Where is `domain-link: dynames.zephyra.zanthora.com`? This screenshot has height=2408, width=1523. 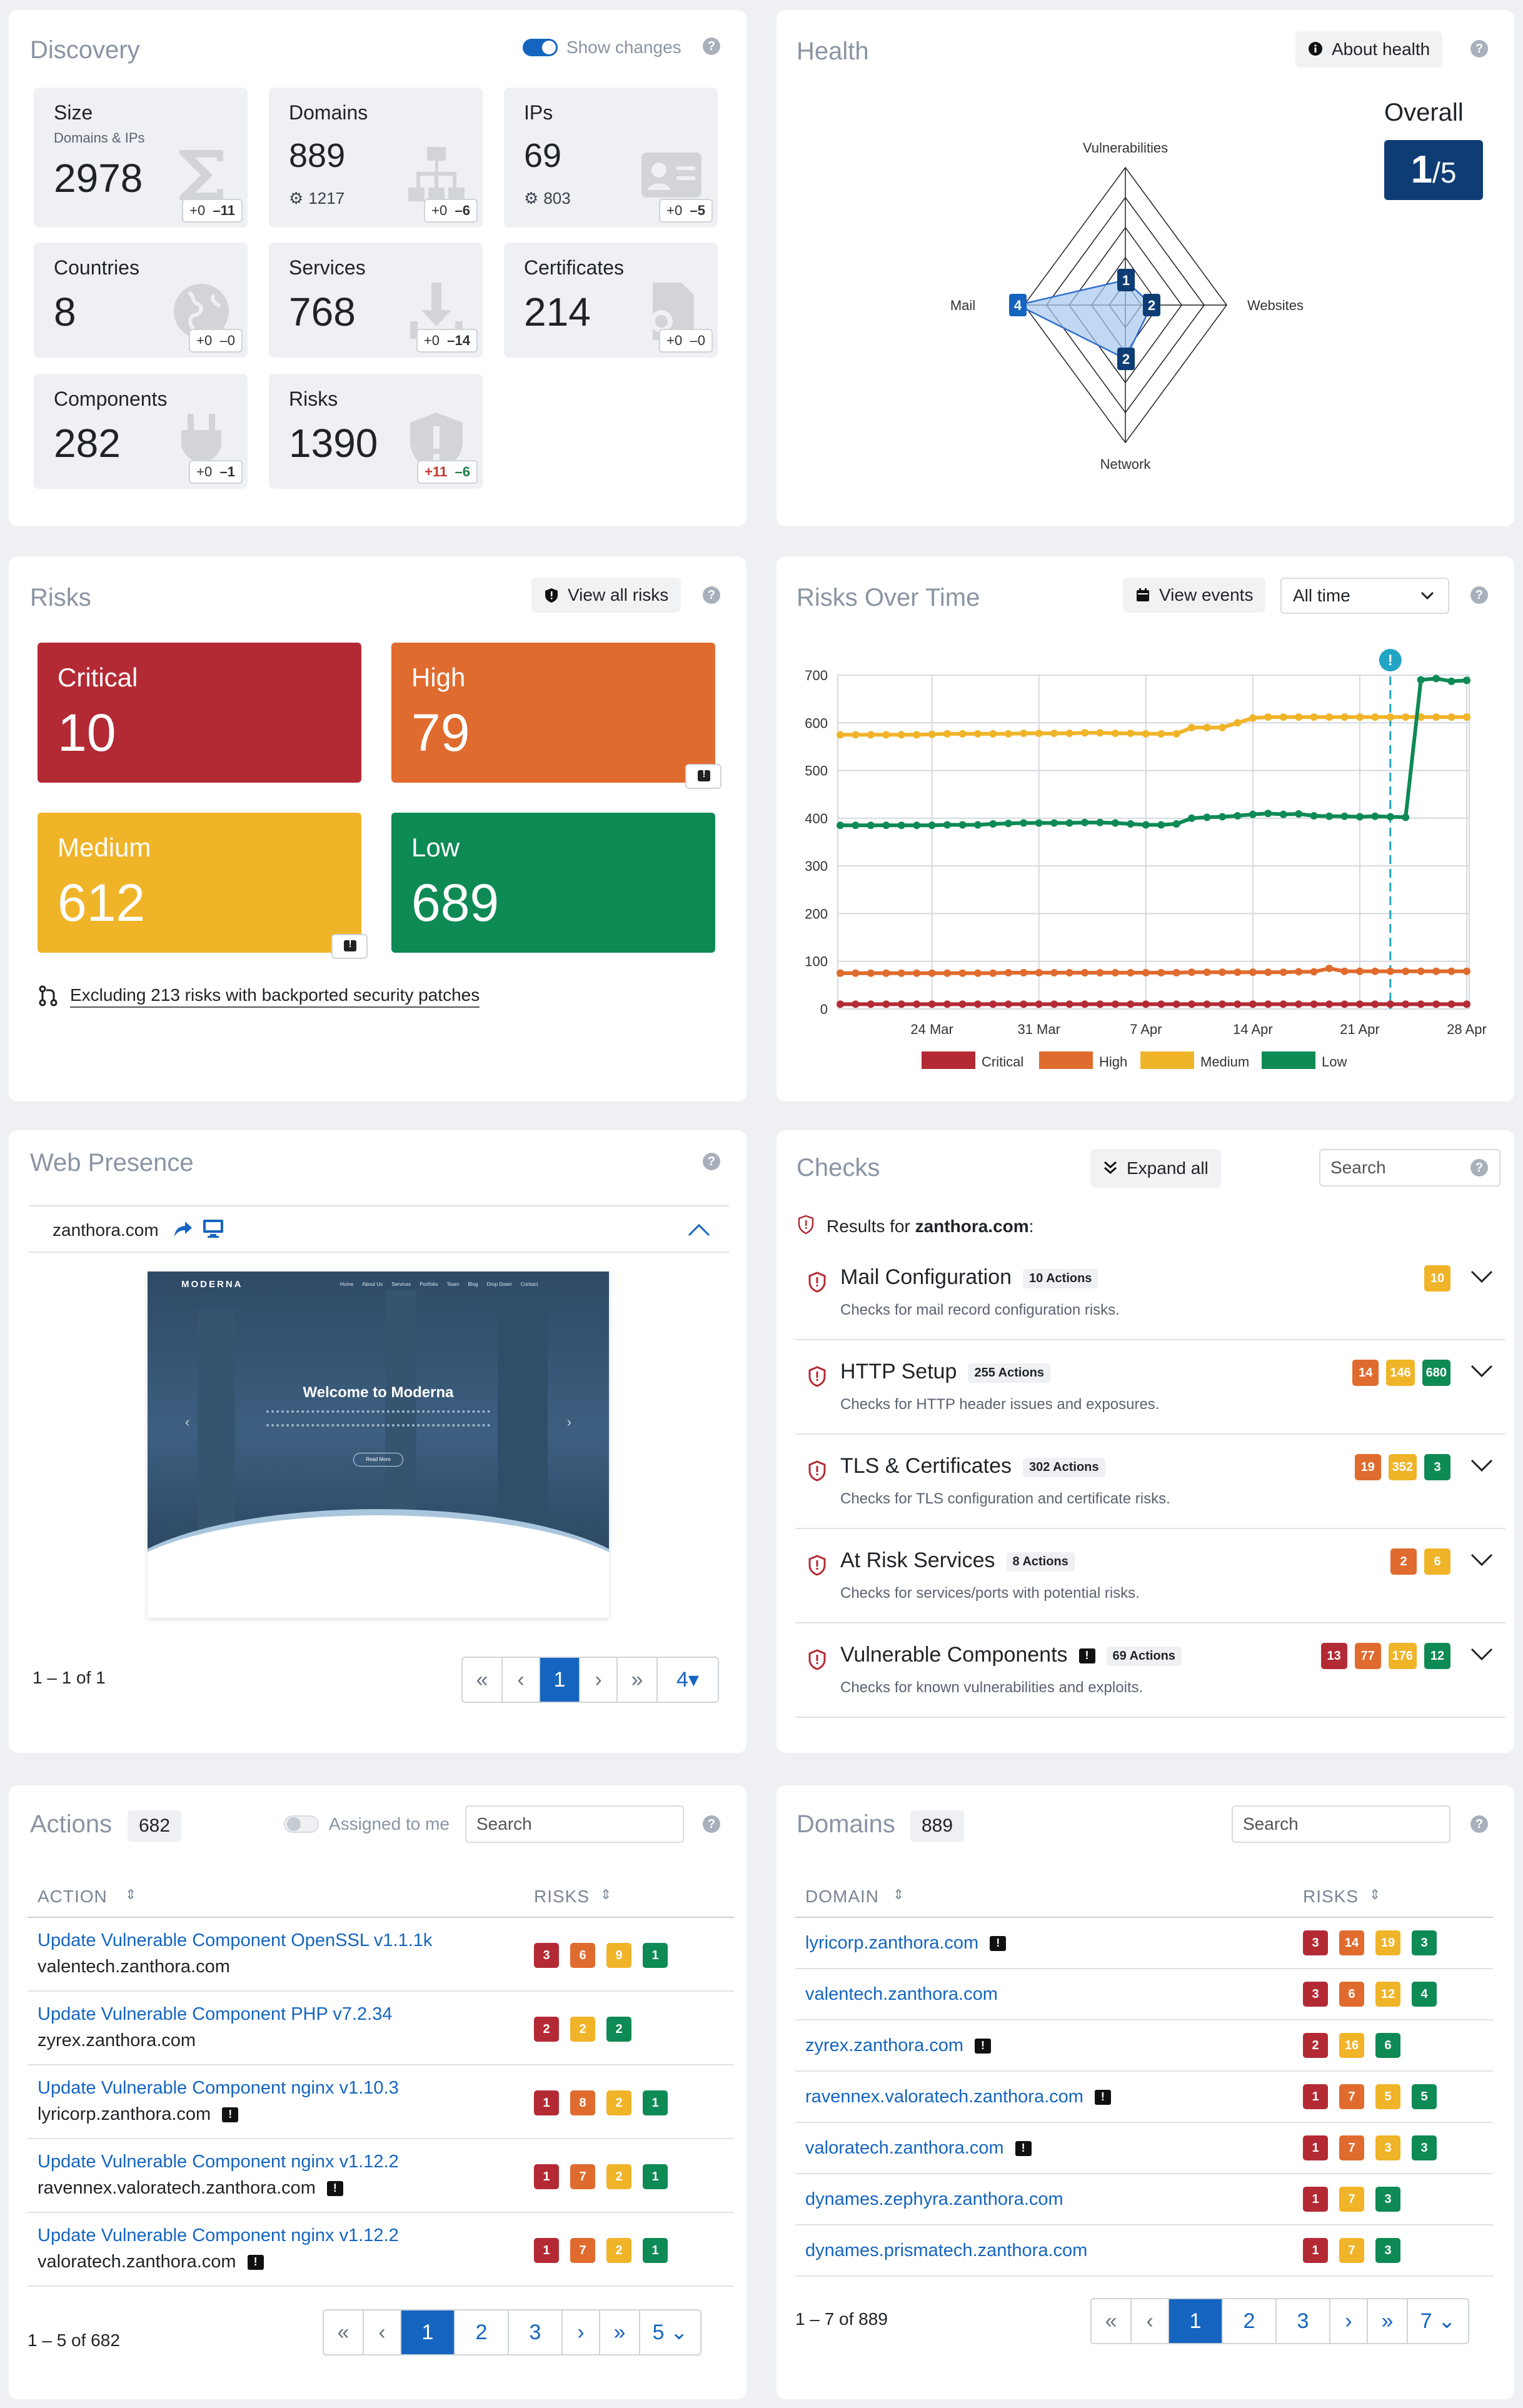 domain-link: dynames.zephyra.zanthora.com is located at coordinates (934, 2199).